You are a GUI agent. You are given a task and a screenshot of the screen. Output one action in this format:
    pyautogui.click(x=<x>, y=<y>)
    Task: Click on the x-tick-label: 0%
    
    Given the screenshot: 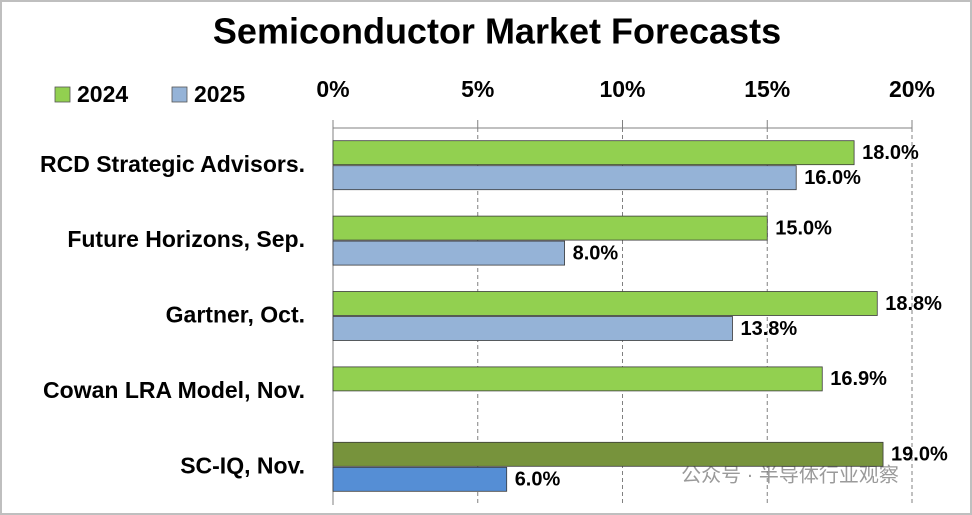 What is the action you would take?
    pyautogui.click(x=332, y=89)
    